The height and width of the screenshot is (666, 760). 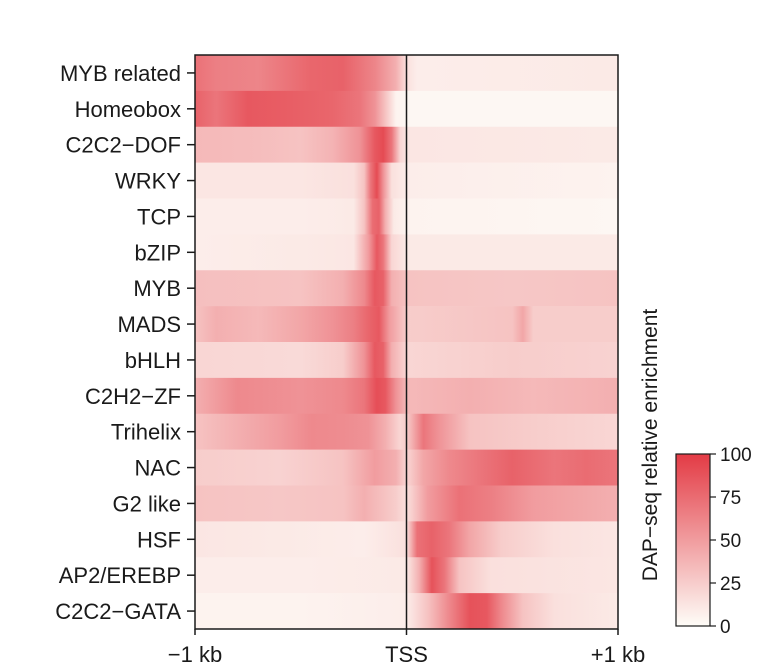 What do you see at coordinates (157, 288) in the screenshot?
I see `row-label-myb: MYB` at bounding box center [157, 288].